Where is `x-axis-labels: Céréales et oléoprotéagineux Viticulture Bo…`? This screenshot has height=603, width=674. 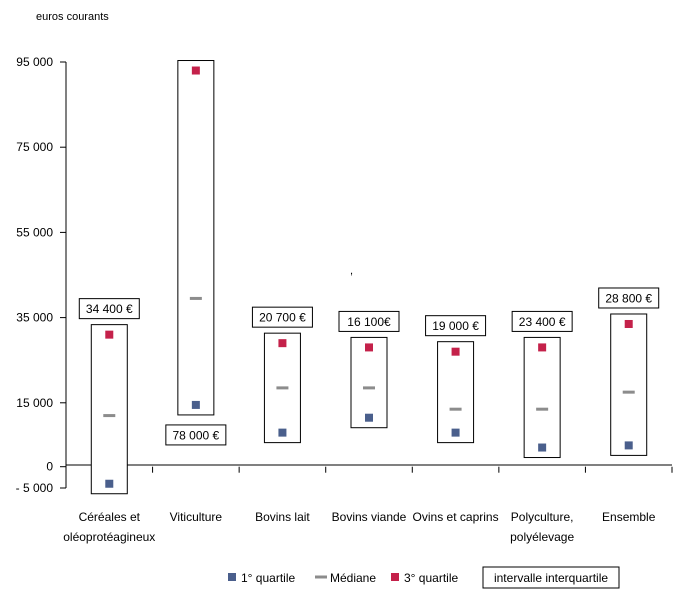
x-axis-labels: Céréales et oléoprotéagineux Viticulture Bo… is located at coordinates (359, 527).